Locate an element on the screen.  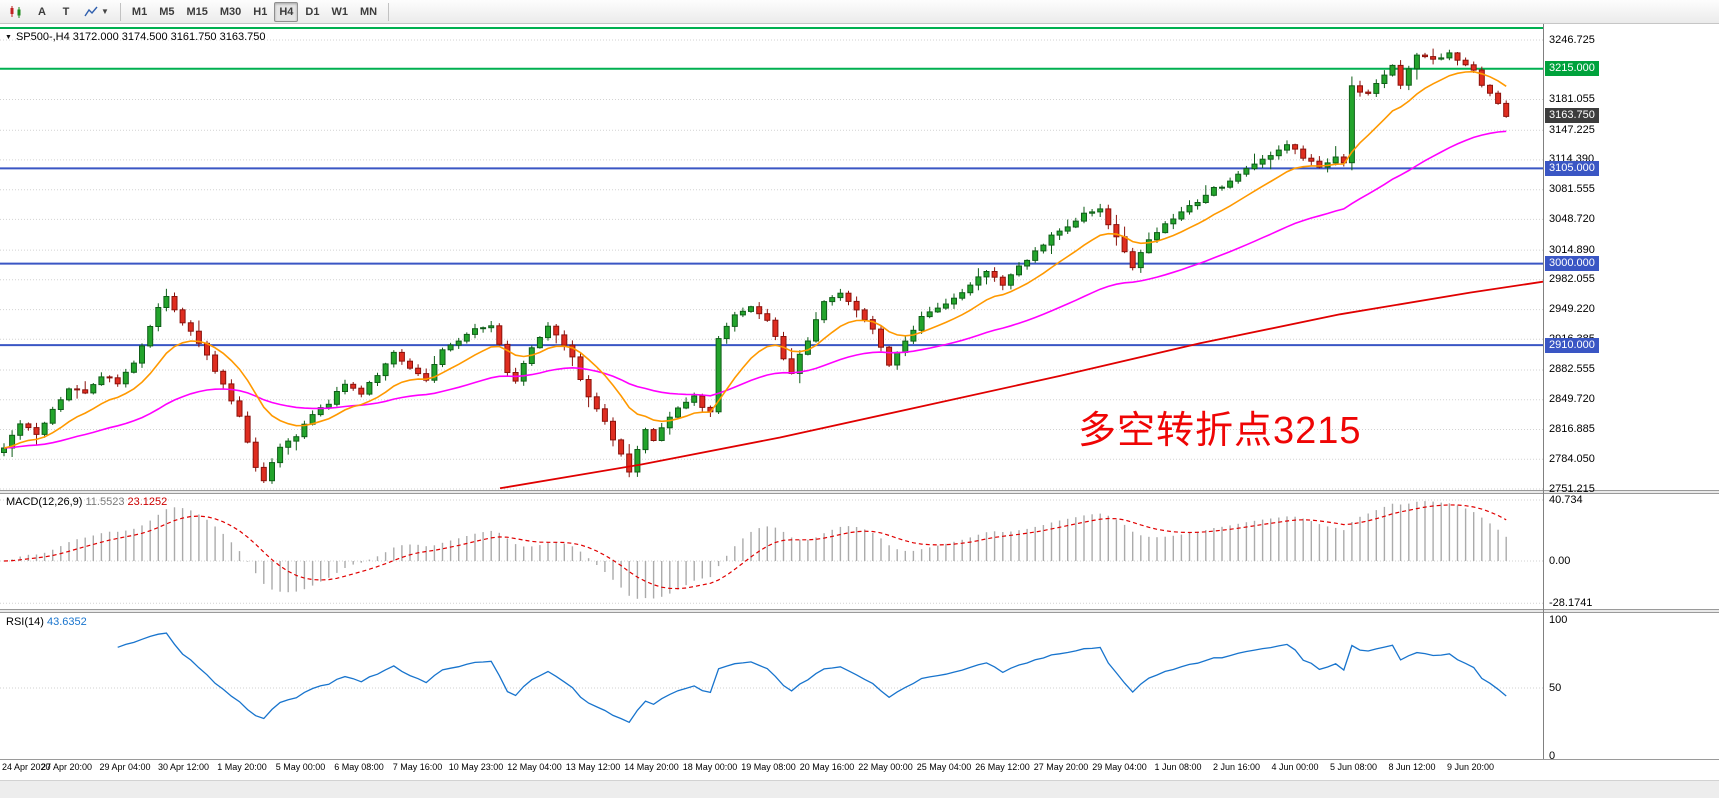
annotation-text: 多空转折点3215 is located at coordinates (1220, 431).